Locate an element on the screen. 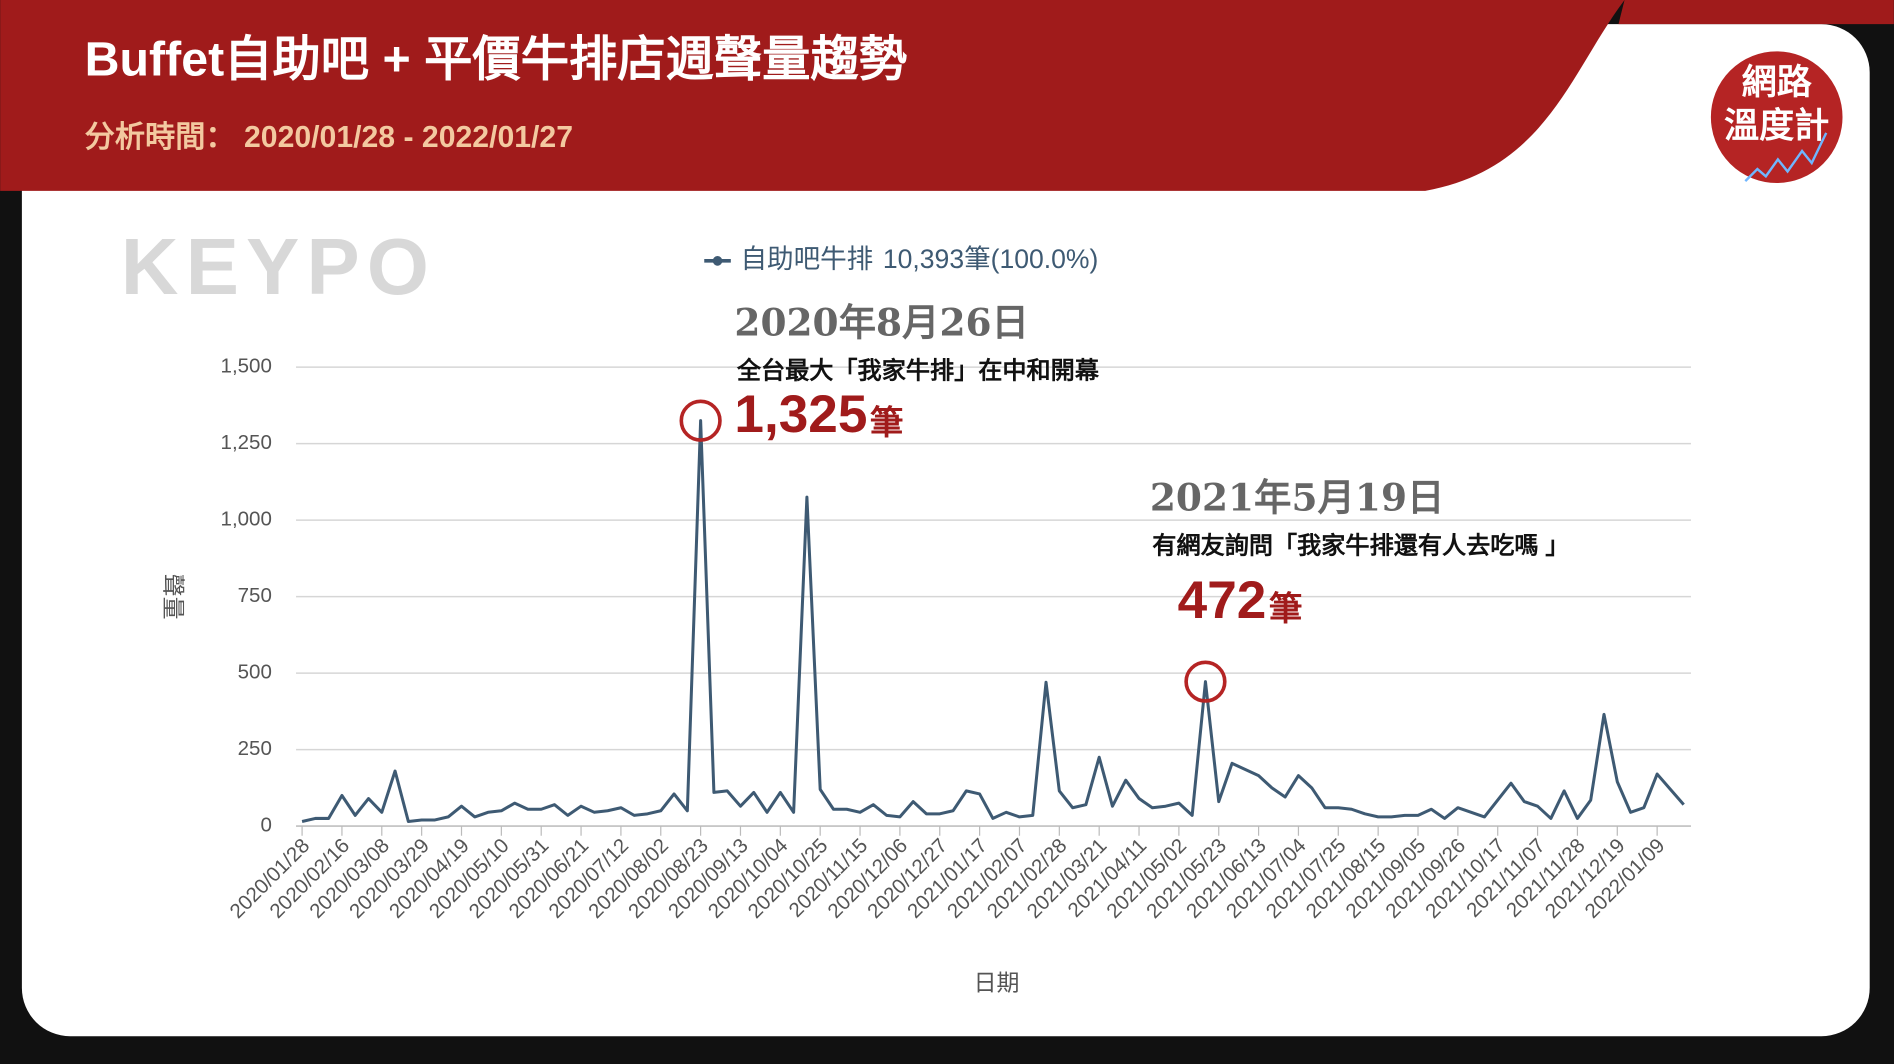 The width and height of the screenshot is (1894, 1064). annotation-value: 472 is located at coordinates (1222, 600).